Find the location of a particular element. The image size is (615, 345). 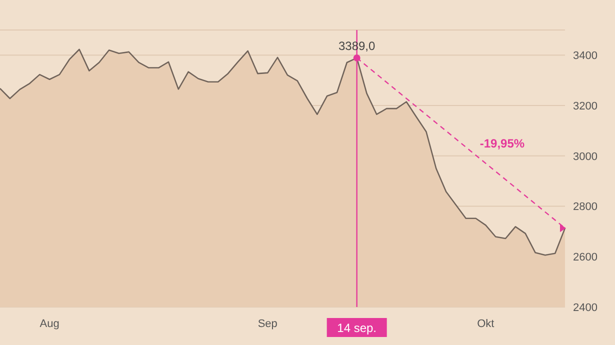

y-tick-label: 2400 is located at coordinates (585, 308).